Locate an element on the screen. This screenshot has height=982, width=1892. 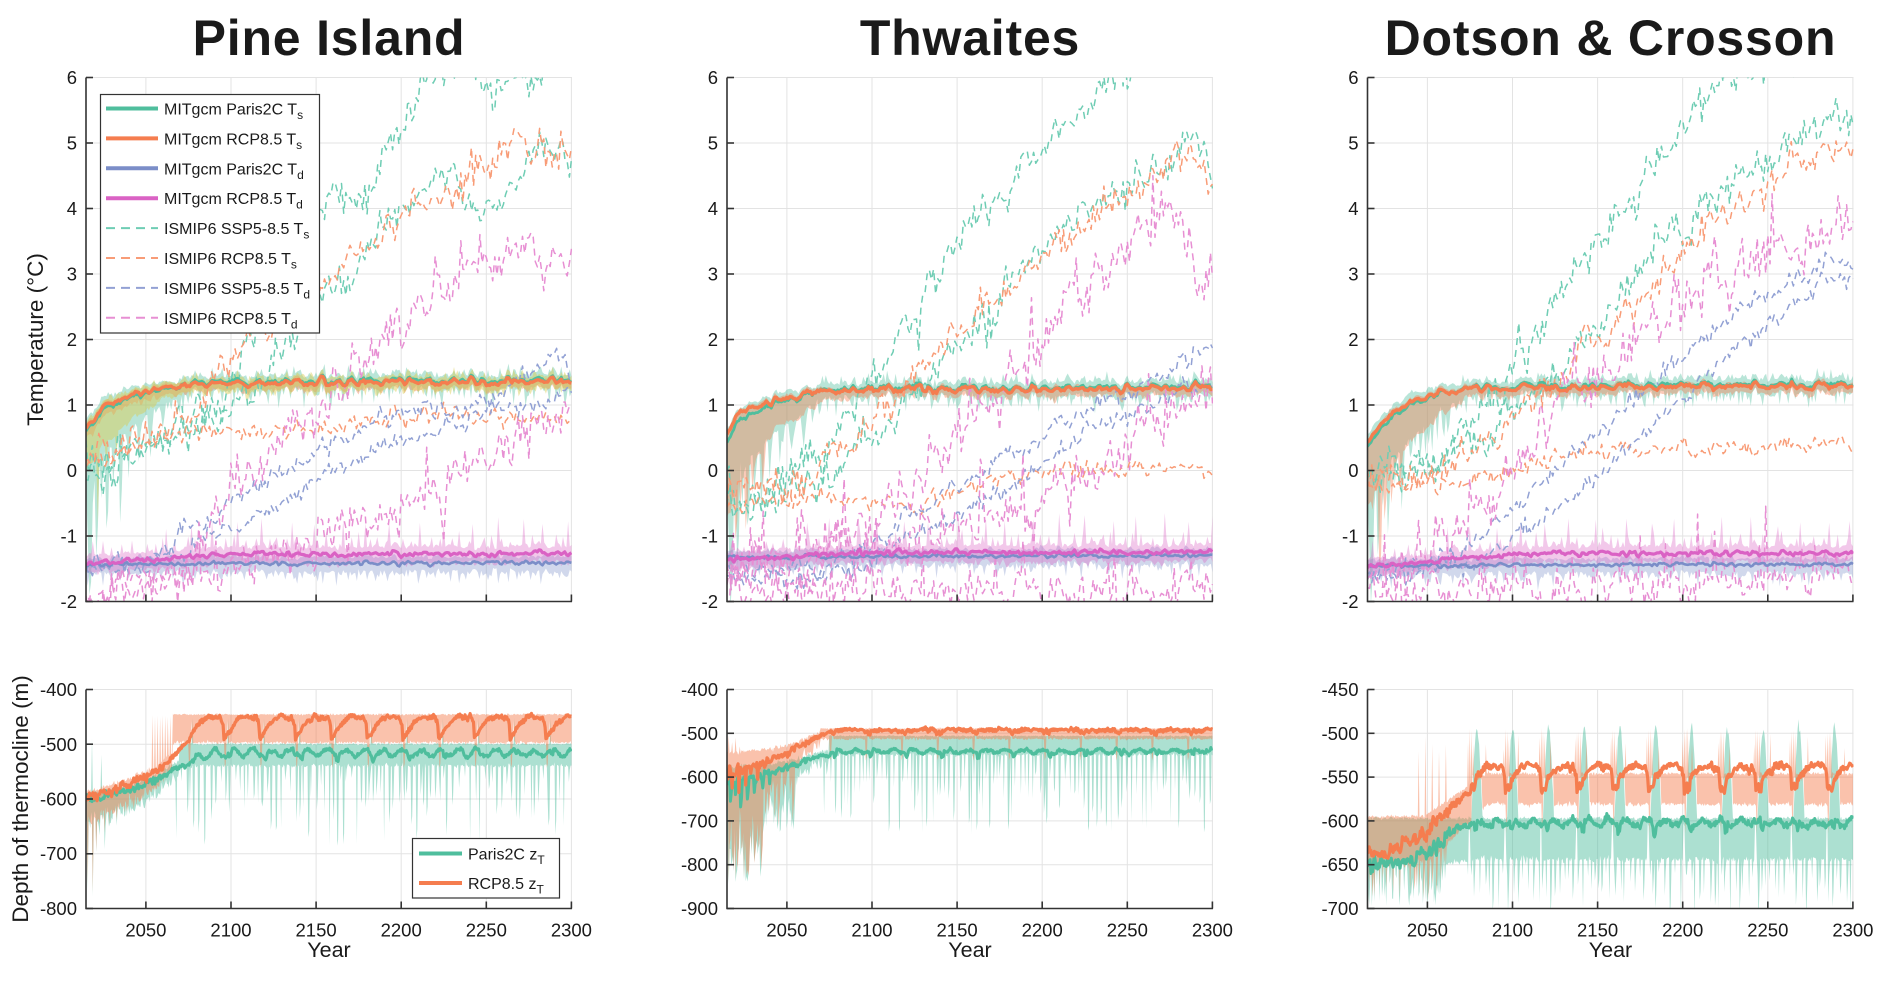
svg-text: -900 is located at coordinates (699, 908).